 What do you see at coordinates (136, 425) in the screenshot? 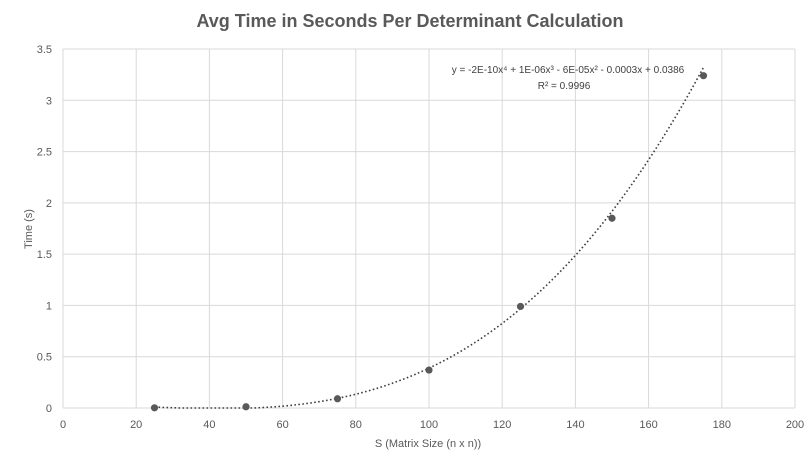
I see `x-tick-label: 20` at bounding box center [136, 425].